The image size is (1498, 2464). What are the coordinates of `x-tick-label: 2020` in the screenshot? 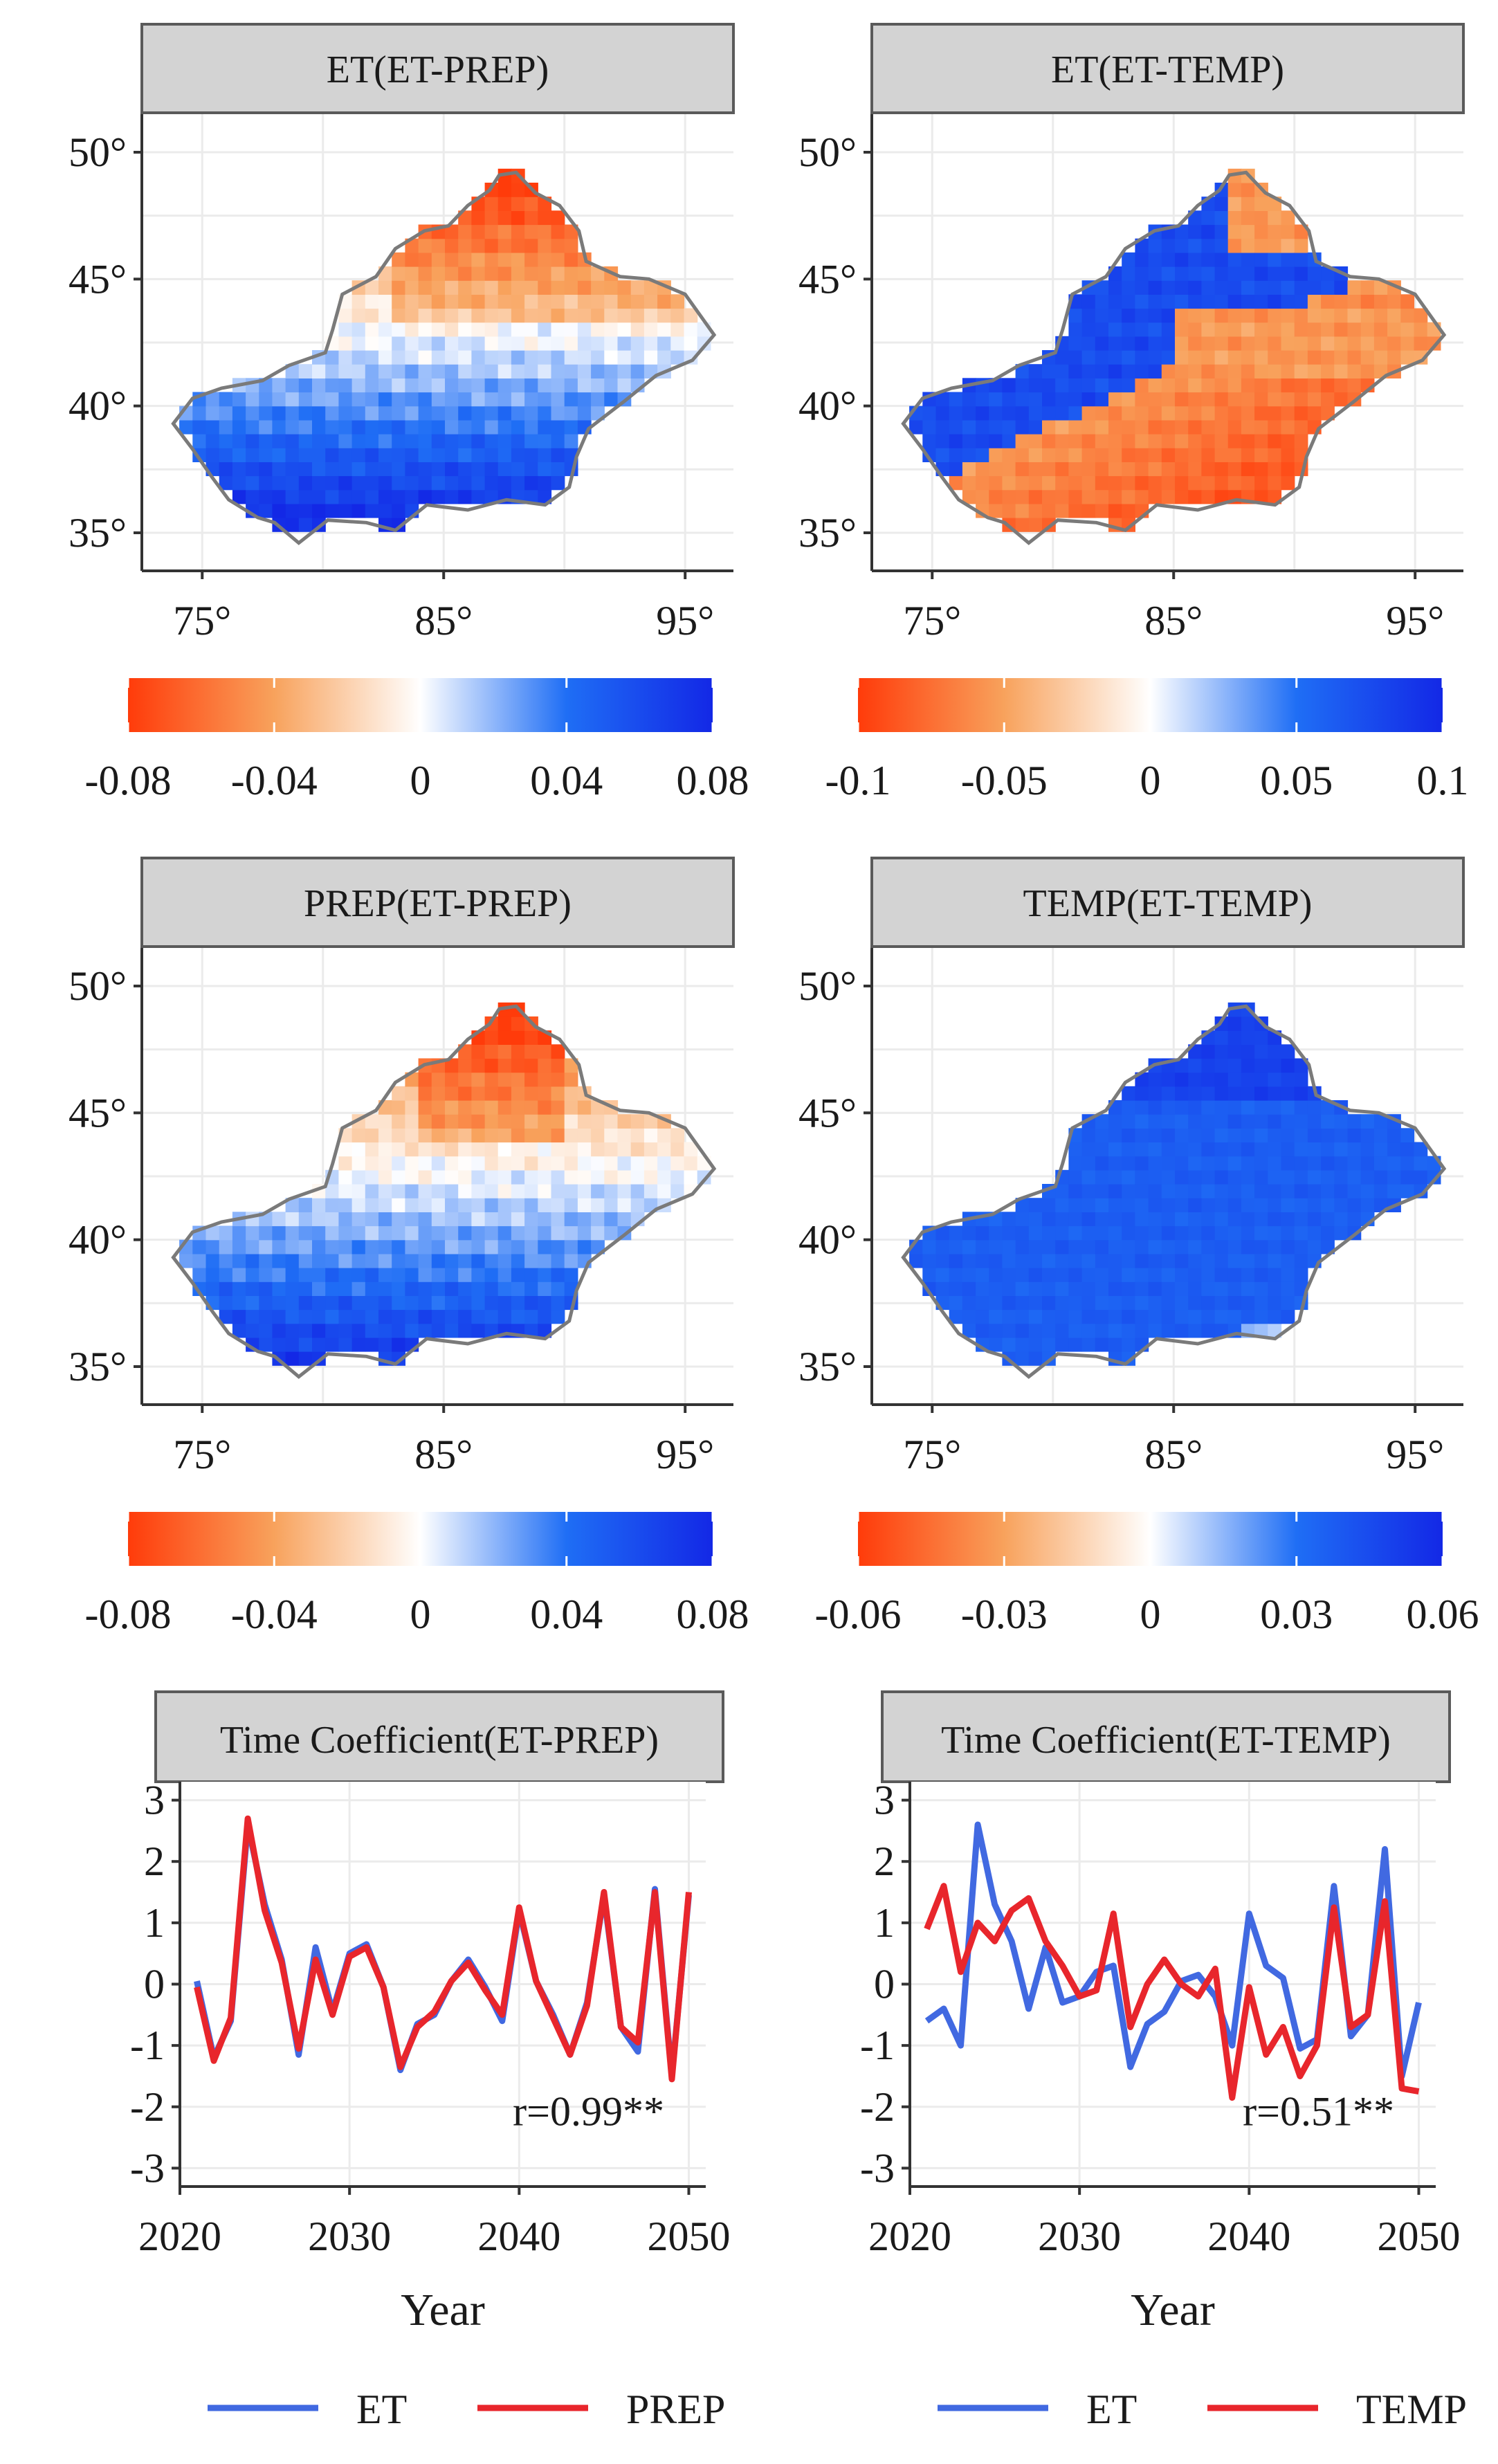 It's located at (180, 2236).